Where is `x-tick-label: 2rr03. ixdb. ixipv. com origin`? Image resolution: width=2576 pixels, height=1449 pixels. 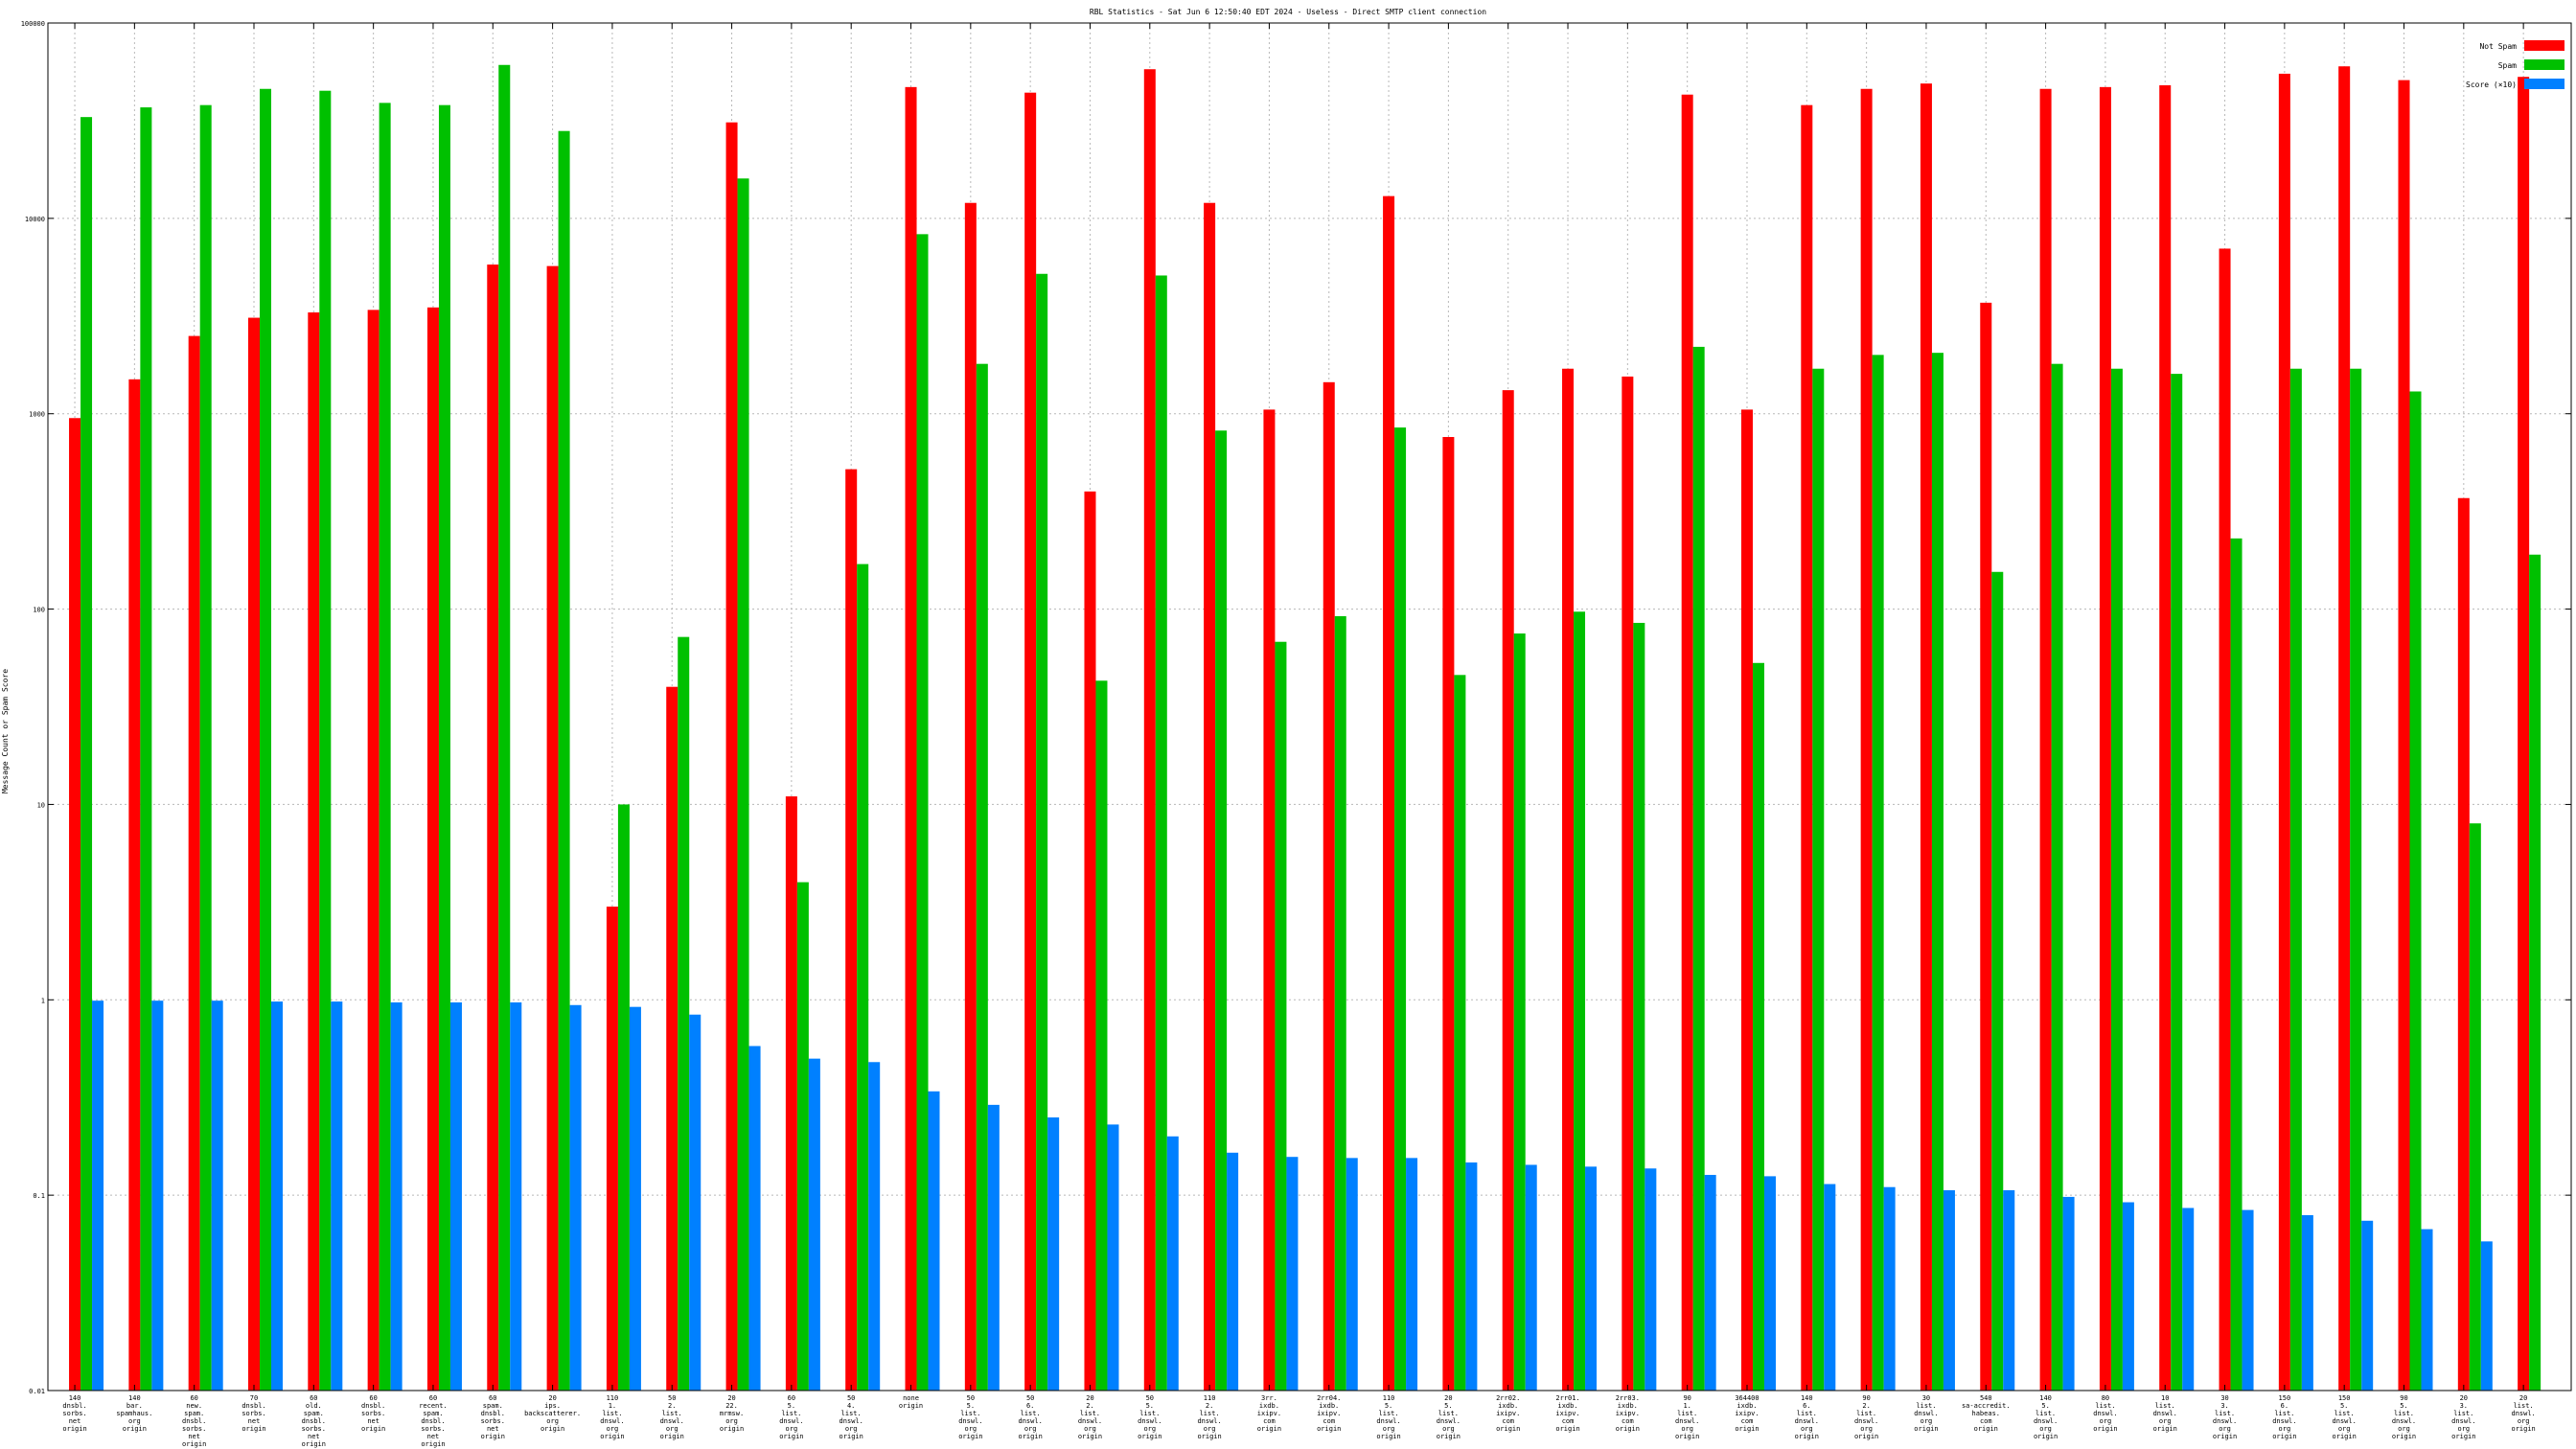
x-tick-label: 2rr03. ixdb. ixipv. com origin is located at coordinates (1628, 1413).